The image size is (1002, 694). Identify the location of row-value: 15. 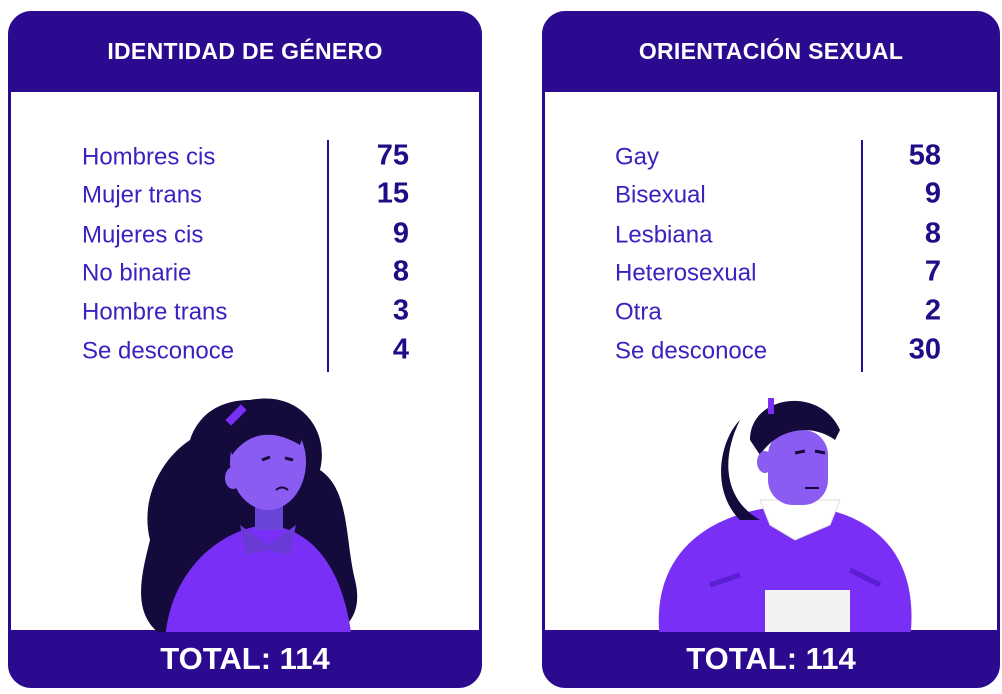
(393, 194).